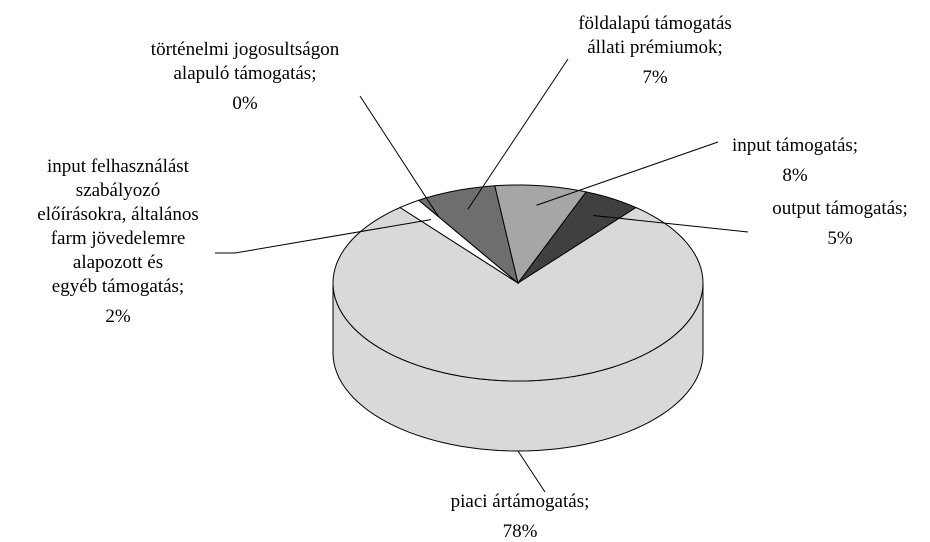 Image resolution: width=930 pixels, height=542 pixels. I want to click on value-label: 78%, so click(520, 531).